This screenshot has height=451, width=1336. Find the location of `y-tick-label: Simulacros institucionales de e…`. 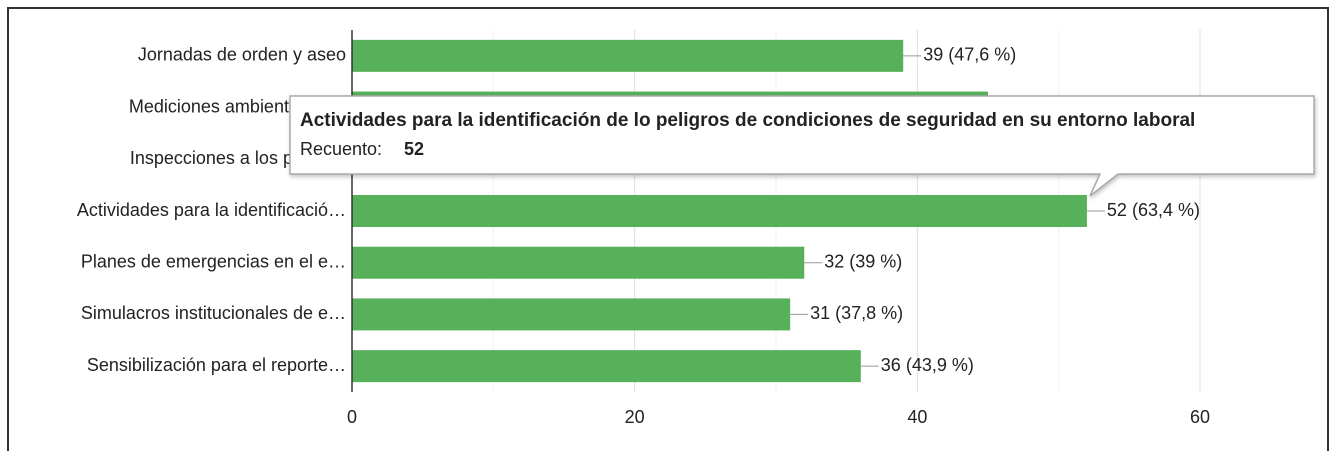

y-tick-label: Simulacros institucionales de e… is located at coordinates (213, 313).